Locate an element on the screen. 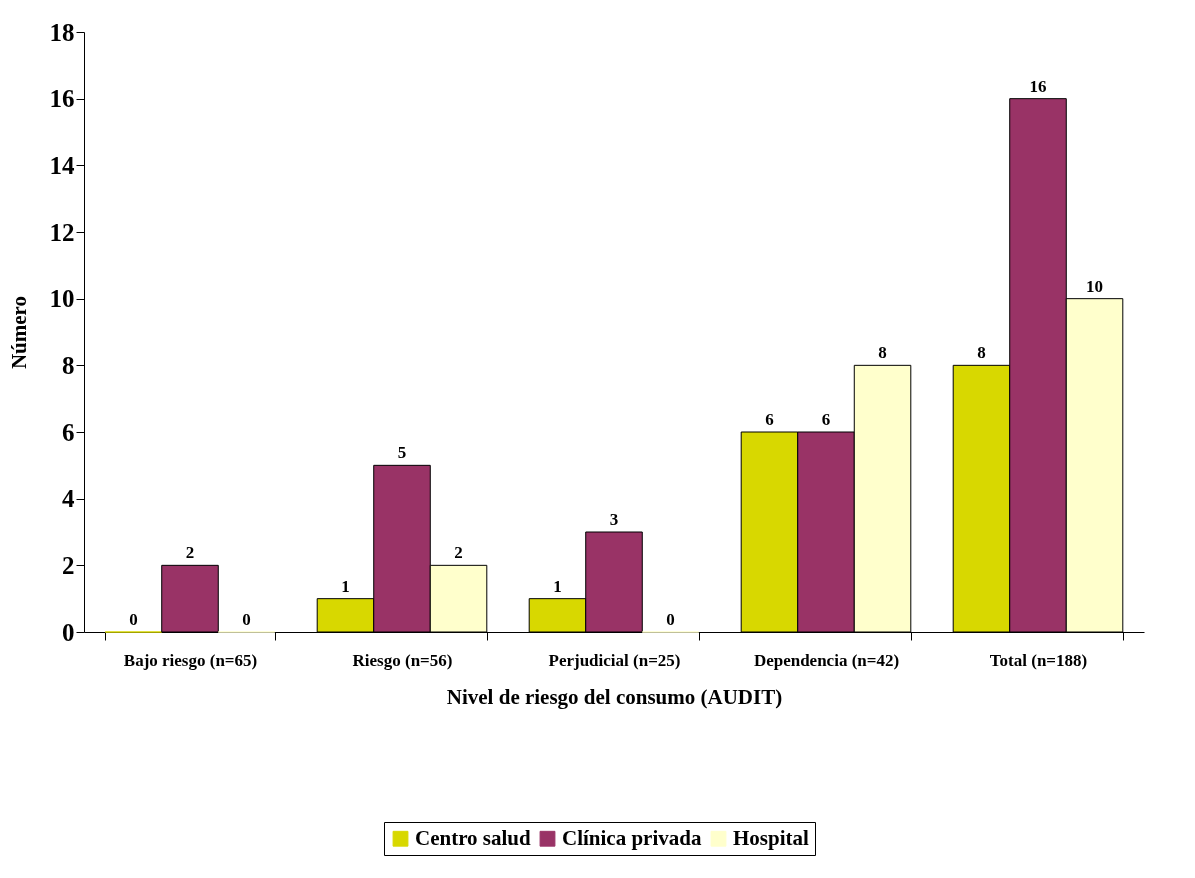 The image size is (1195, 878). bar is located at coordinates (190, 598).